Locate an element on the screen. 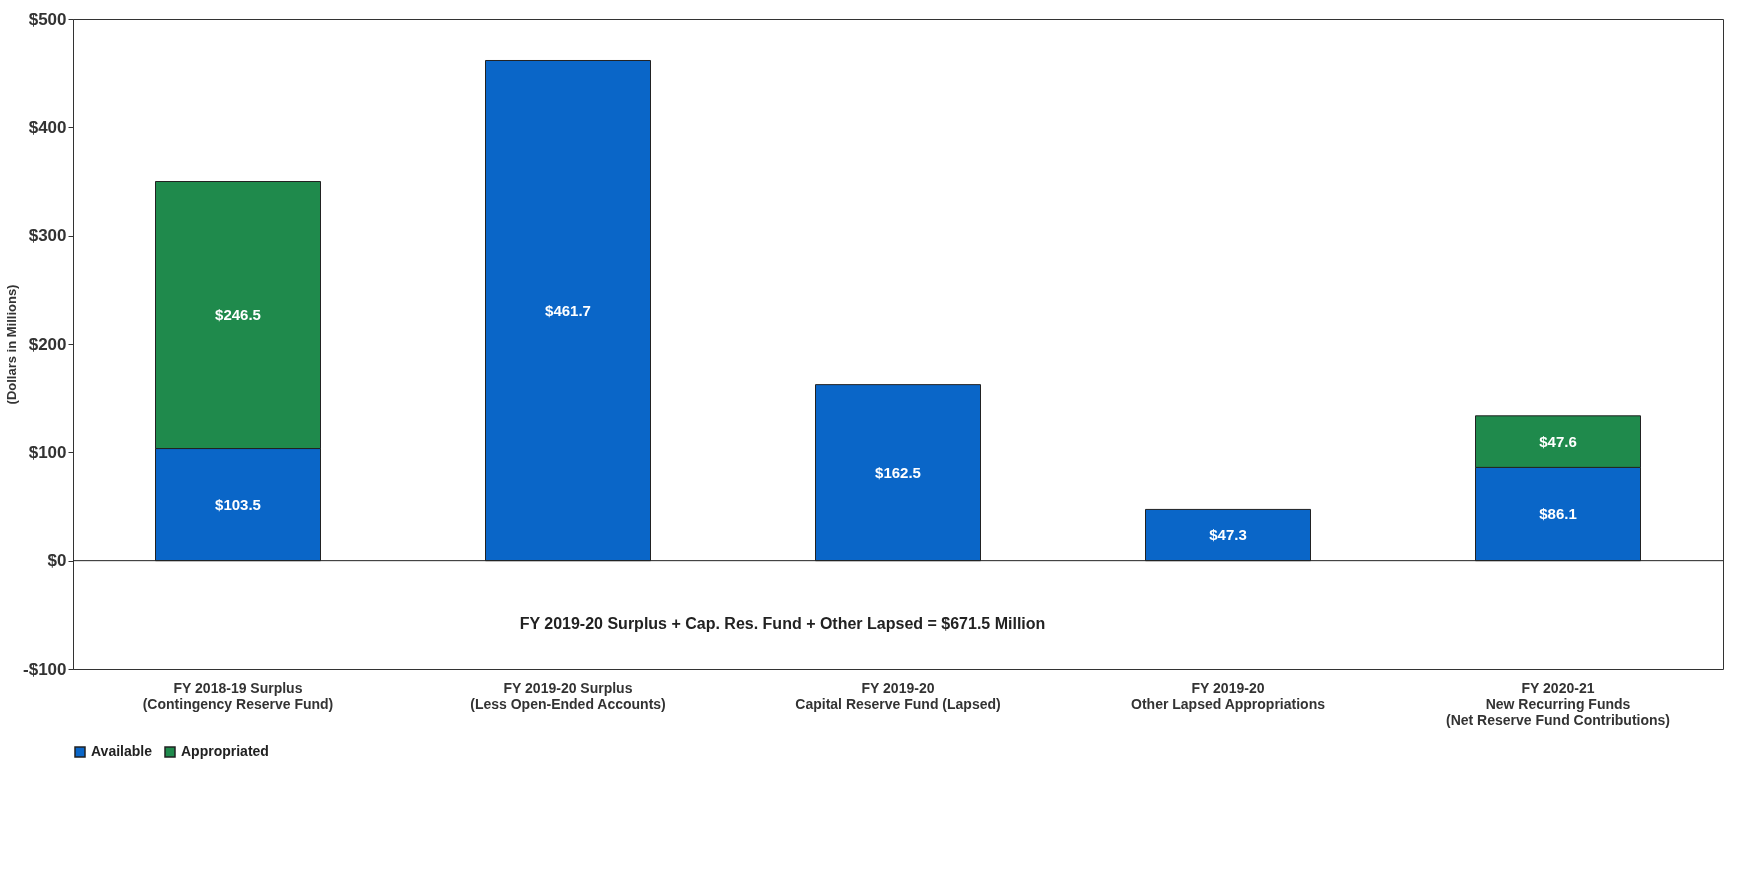 This screenshot has height=878, width=1763. x-tick-label: FY 2018-19 Surplus (Contingency Reserve Fund) is located at coordinates (238, 695).